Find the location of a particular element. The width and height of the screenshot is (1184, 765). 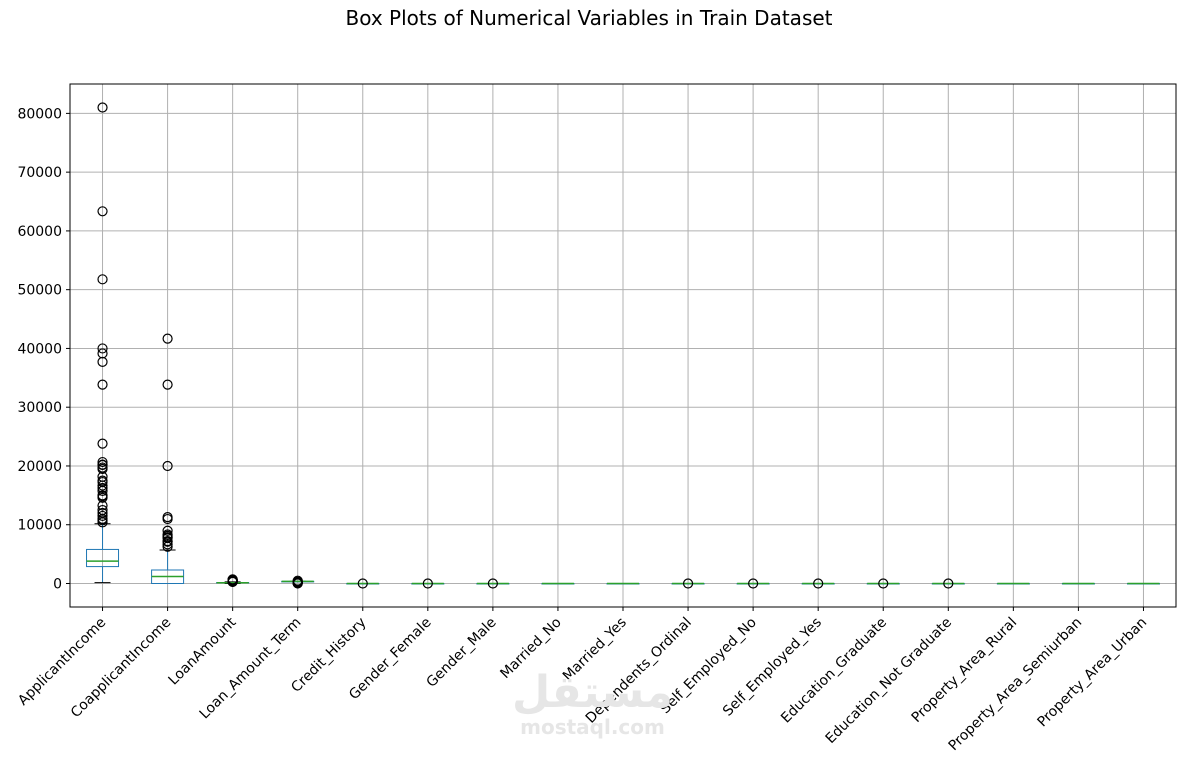

box-credit-history is located at coordinates (363, 583).